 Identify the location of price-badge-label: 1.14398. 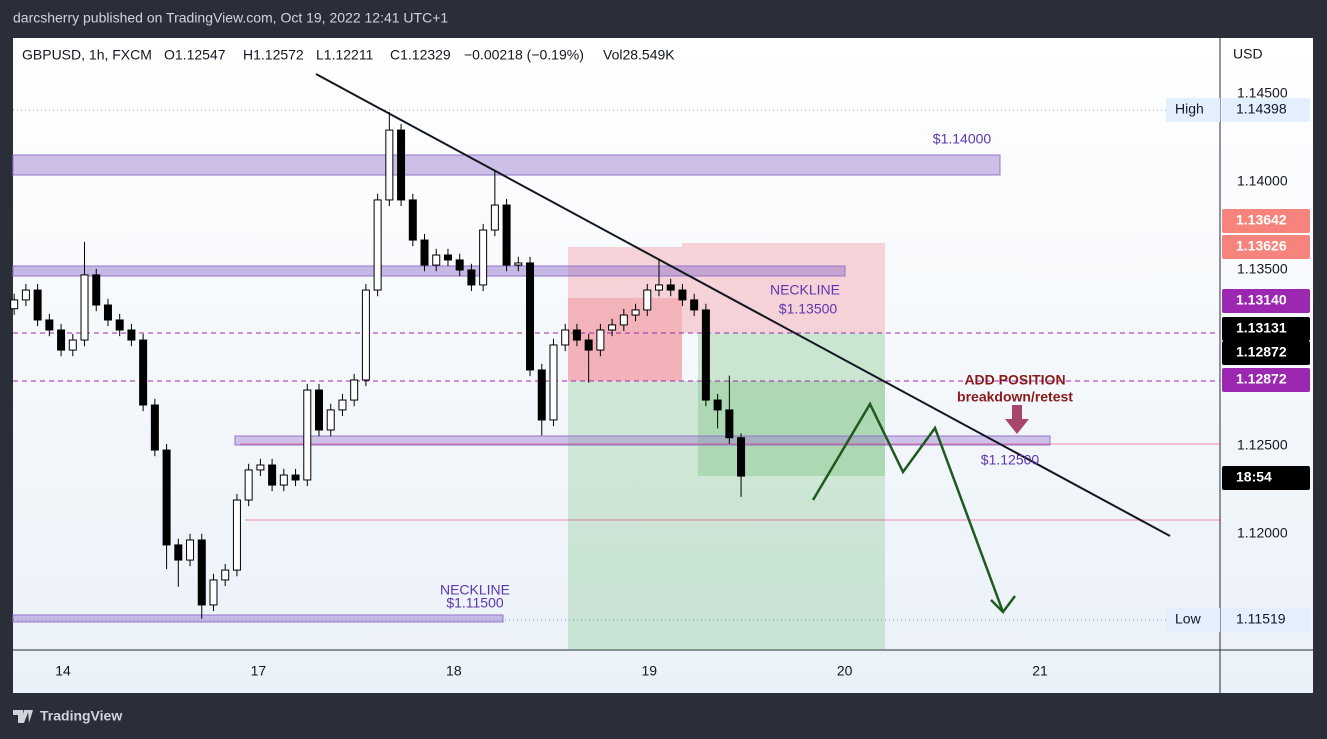
(1261, 109).